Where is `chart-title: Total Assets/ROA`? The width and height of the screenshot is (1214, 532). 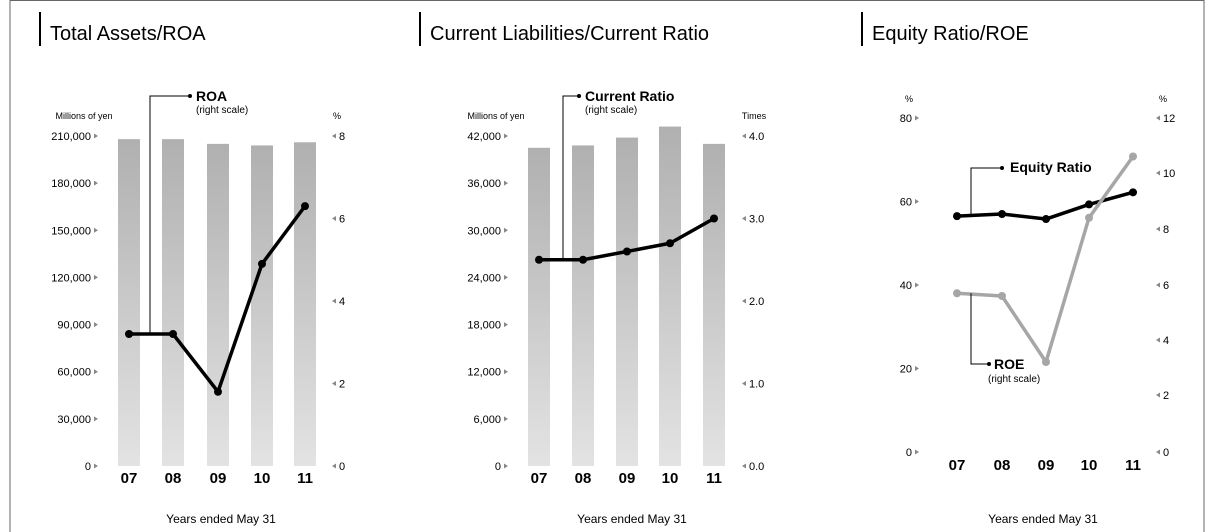 chart-title: Total Assets/ROA is located at coordinates (128, 34).